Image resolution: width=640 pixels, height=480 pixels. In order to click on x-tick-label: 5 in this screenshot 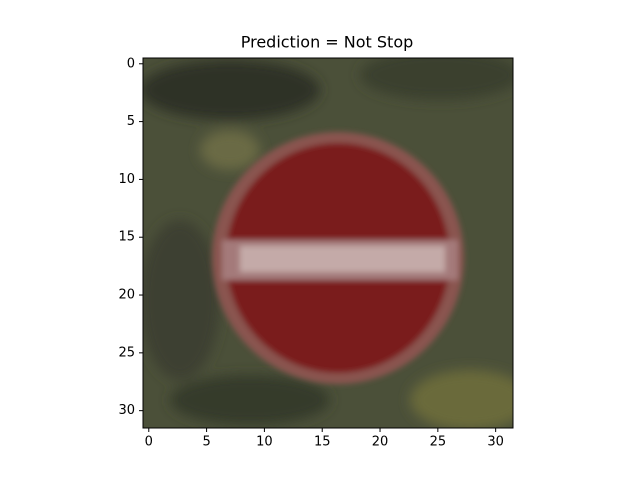, I will do `click(206, 442)`.